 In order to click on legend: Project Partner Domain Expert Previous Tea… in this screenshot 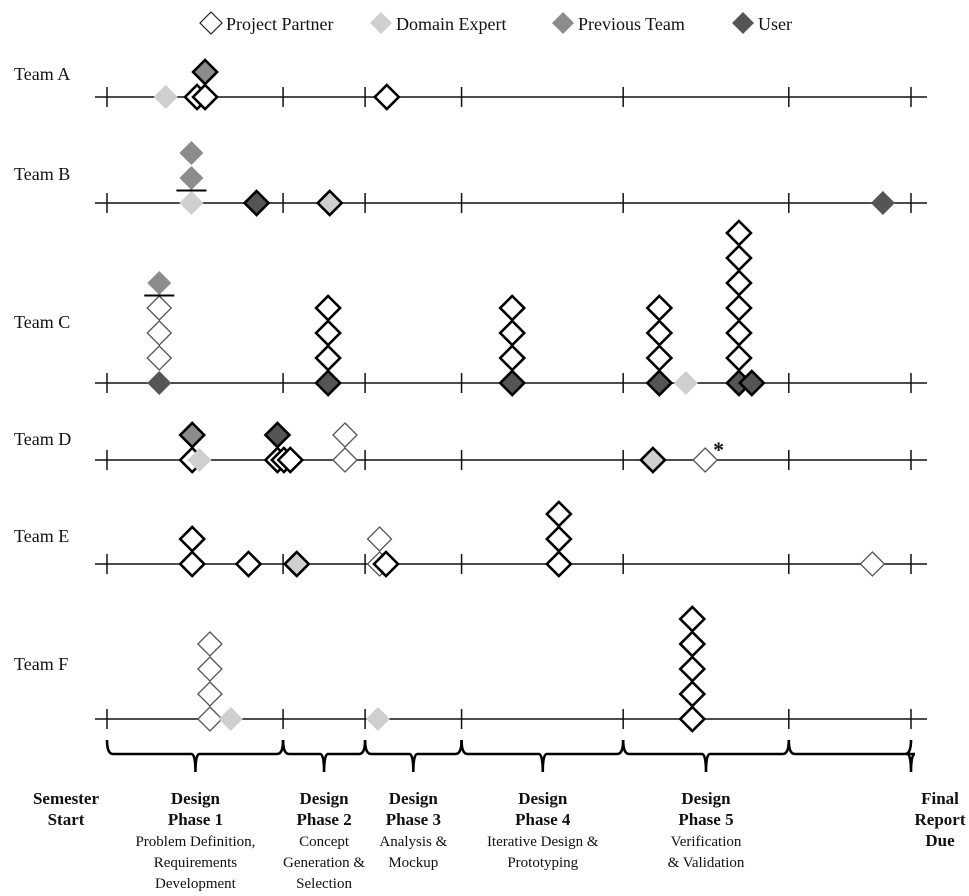, I will do `click(495, 23)`.